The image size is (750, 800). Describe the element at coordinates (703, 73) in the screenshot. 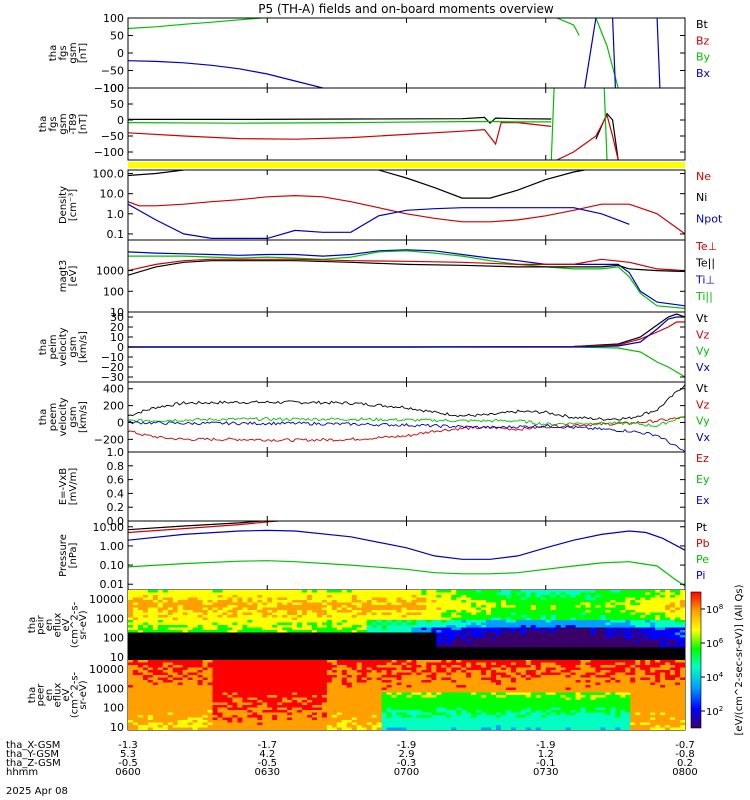

I see `legend-fgs-3: Bx` at that location.